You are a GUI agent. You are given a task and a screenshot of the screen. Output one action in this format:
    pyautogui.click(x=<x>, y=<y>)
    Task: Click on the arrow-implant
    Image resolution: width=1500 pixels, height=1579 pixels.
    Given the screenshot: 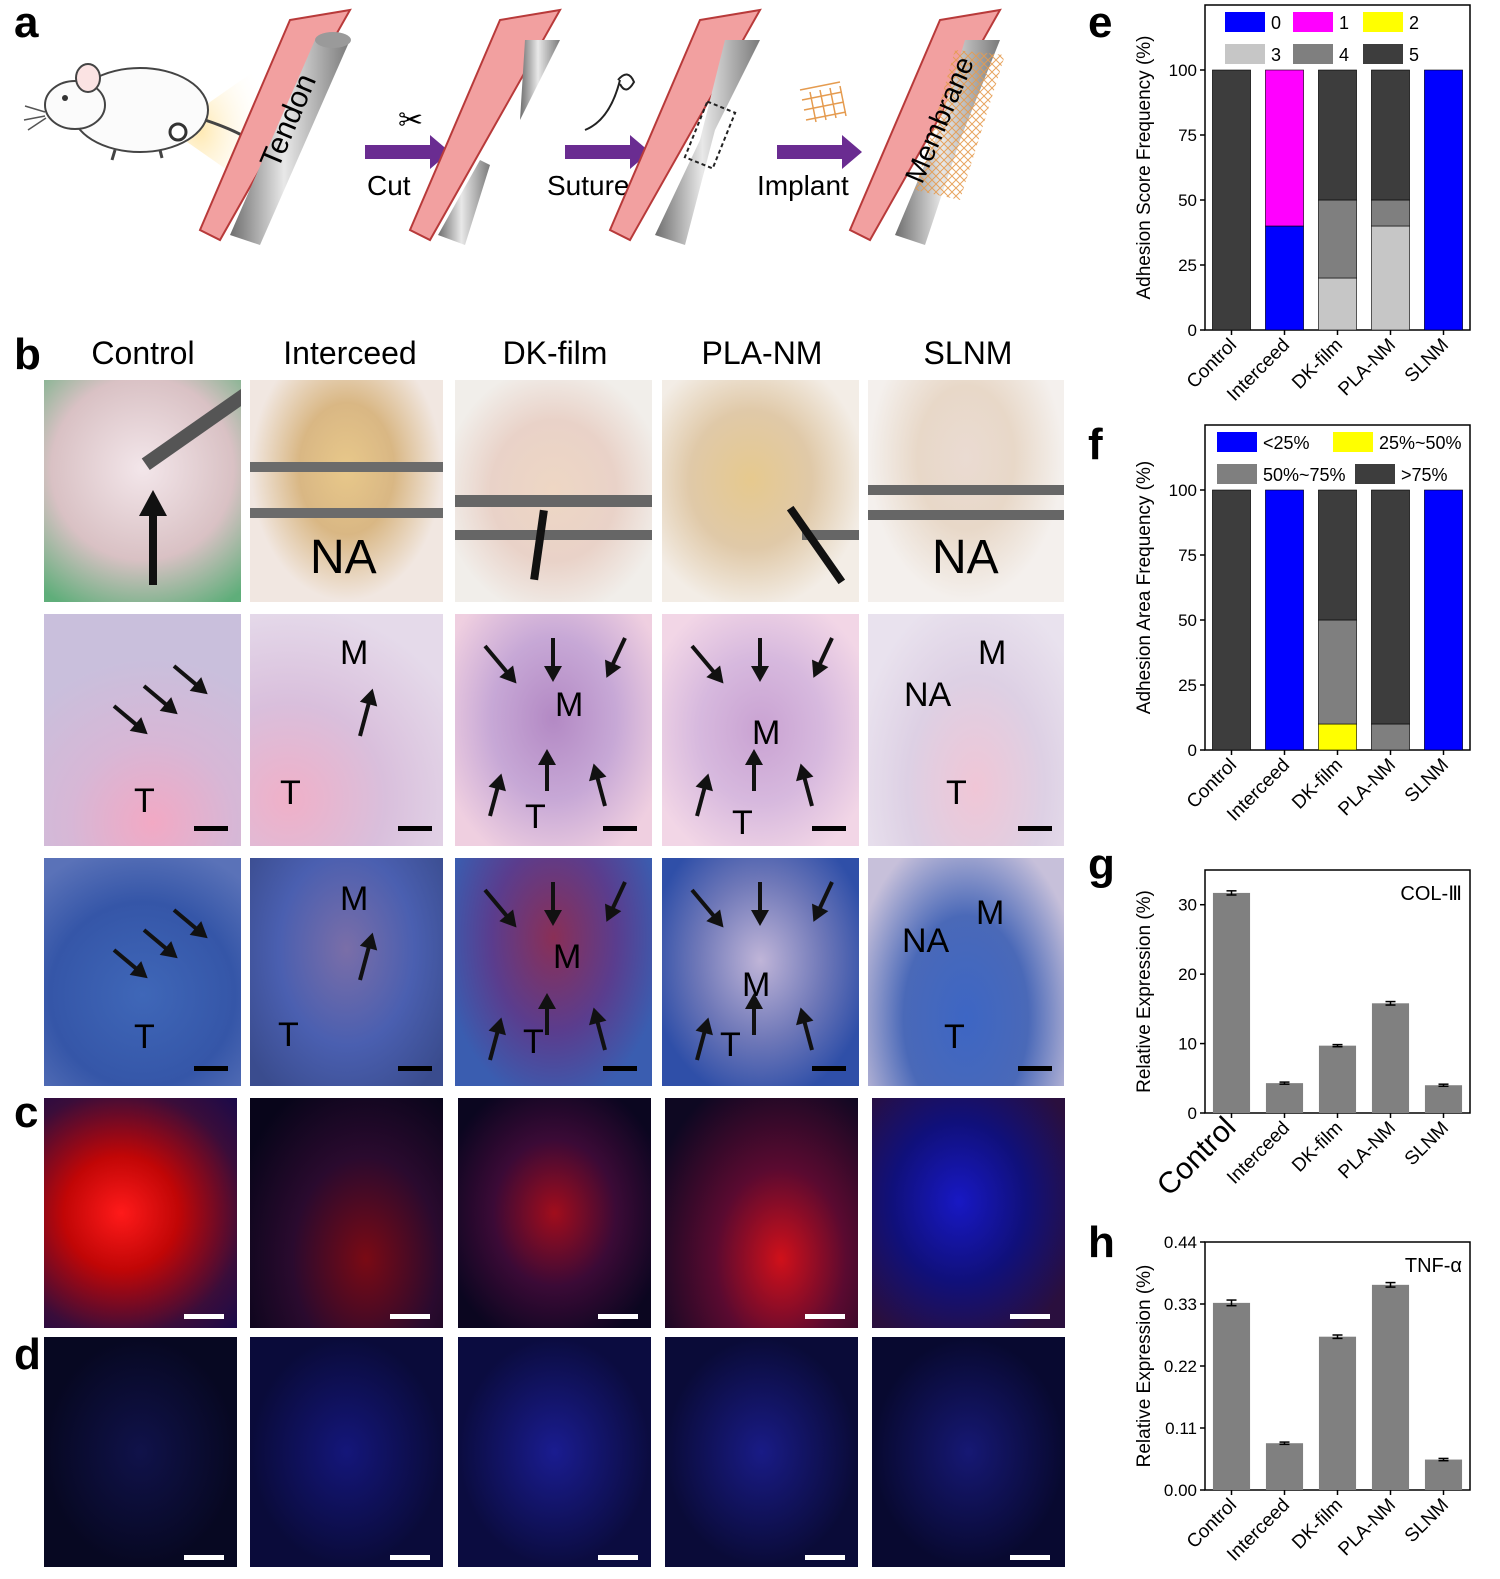 What is the action you would take?
    pyautogui.click(x=819, y=152)
    